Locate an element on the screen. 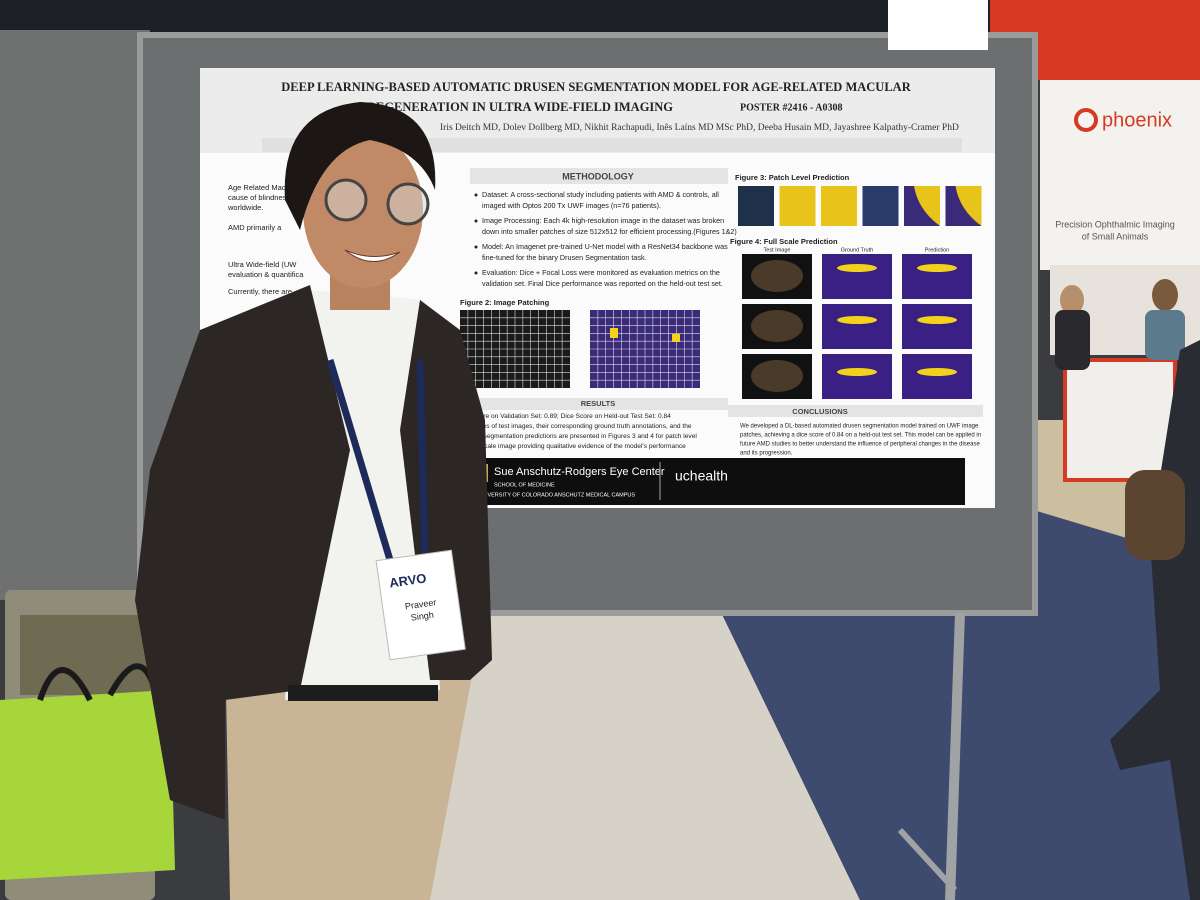  poster-footer is located at coordinates (717, 481).